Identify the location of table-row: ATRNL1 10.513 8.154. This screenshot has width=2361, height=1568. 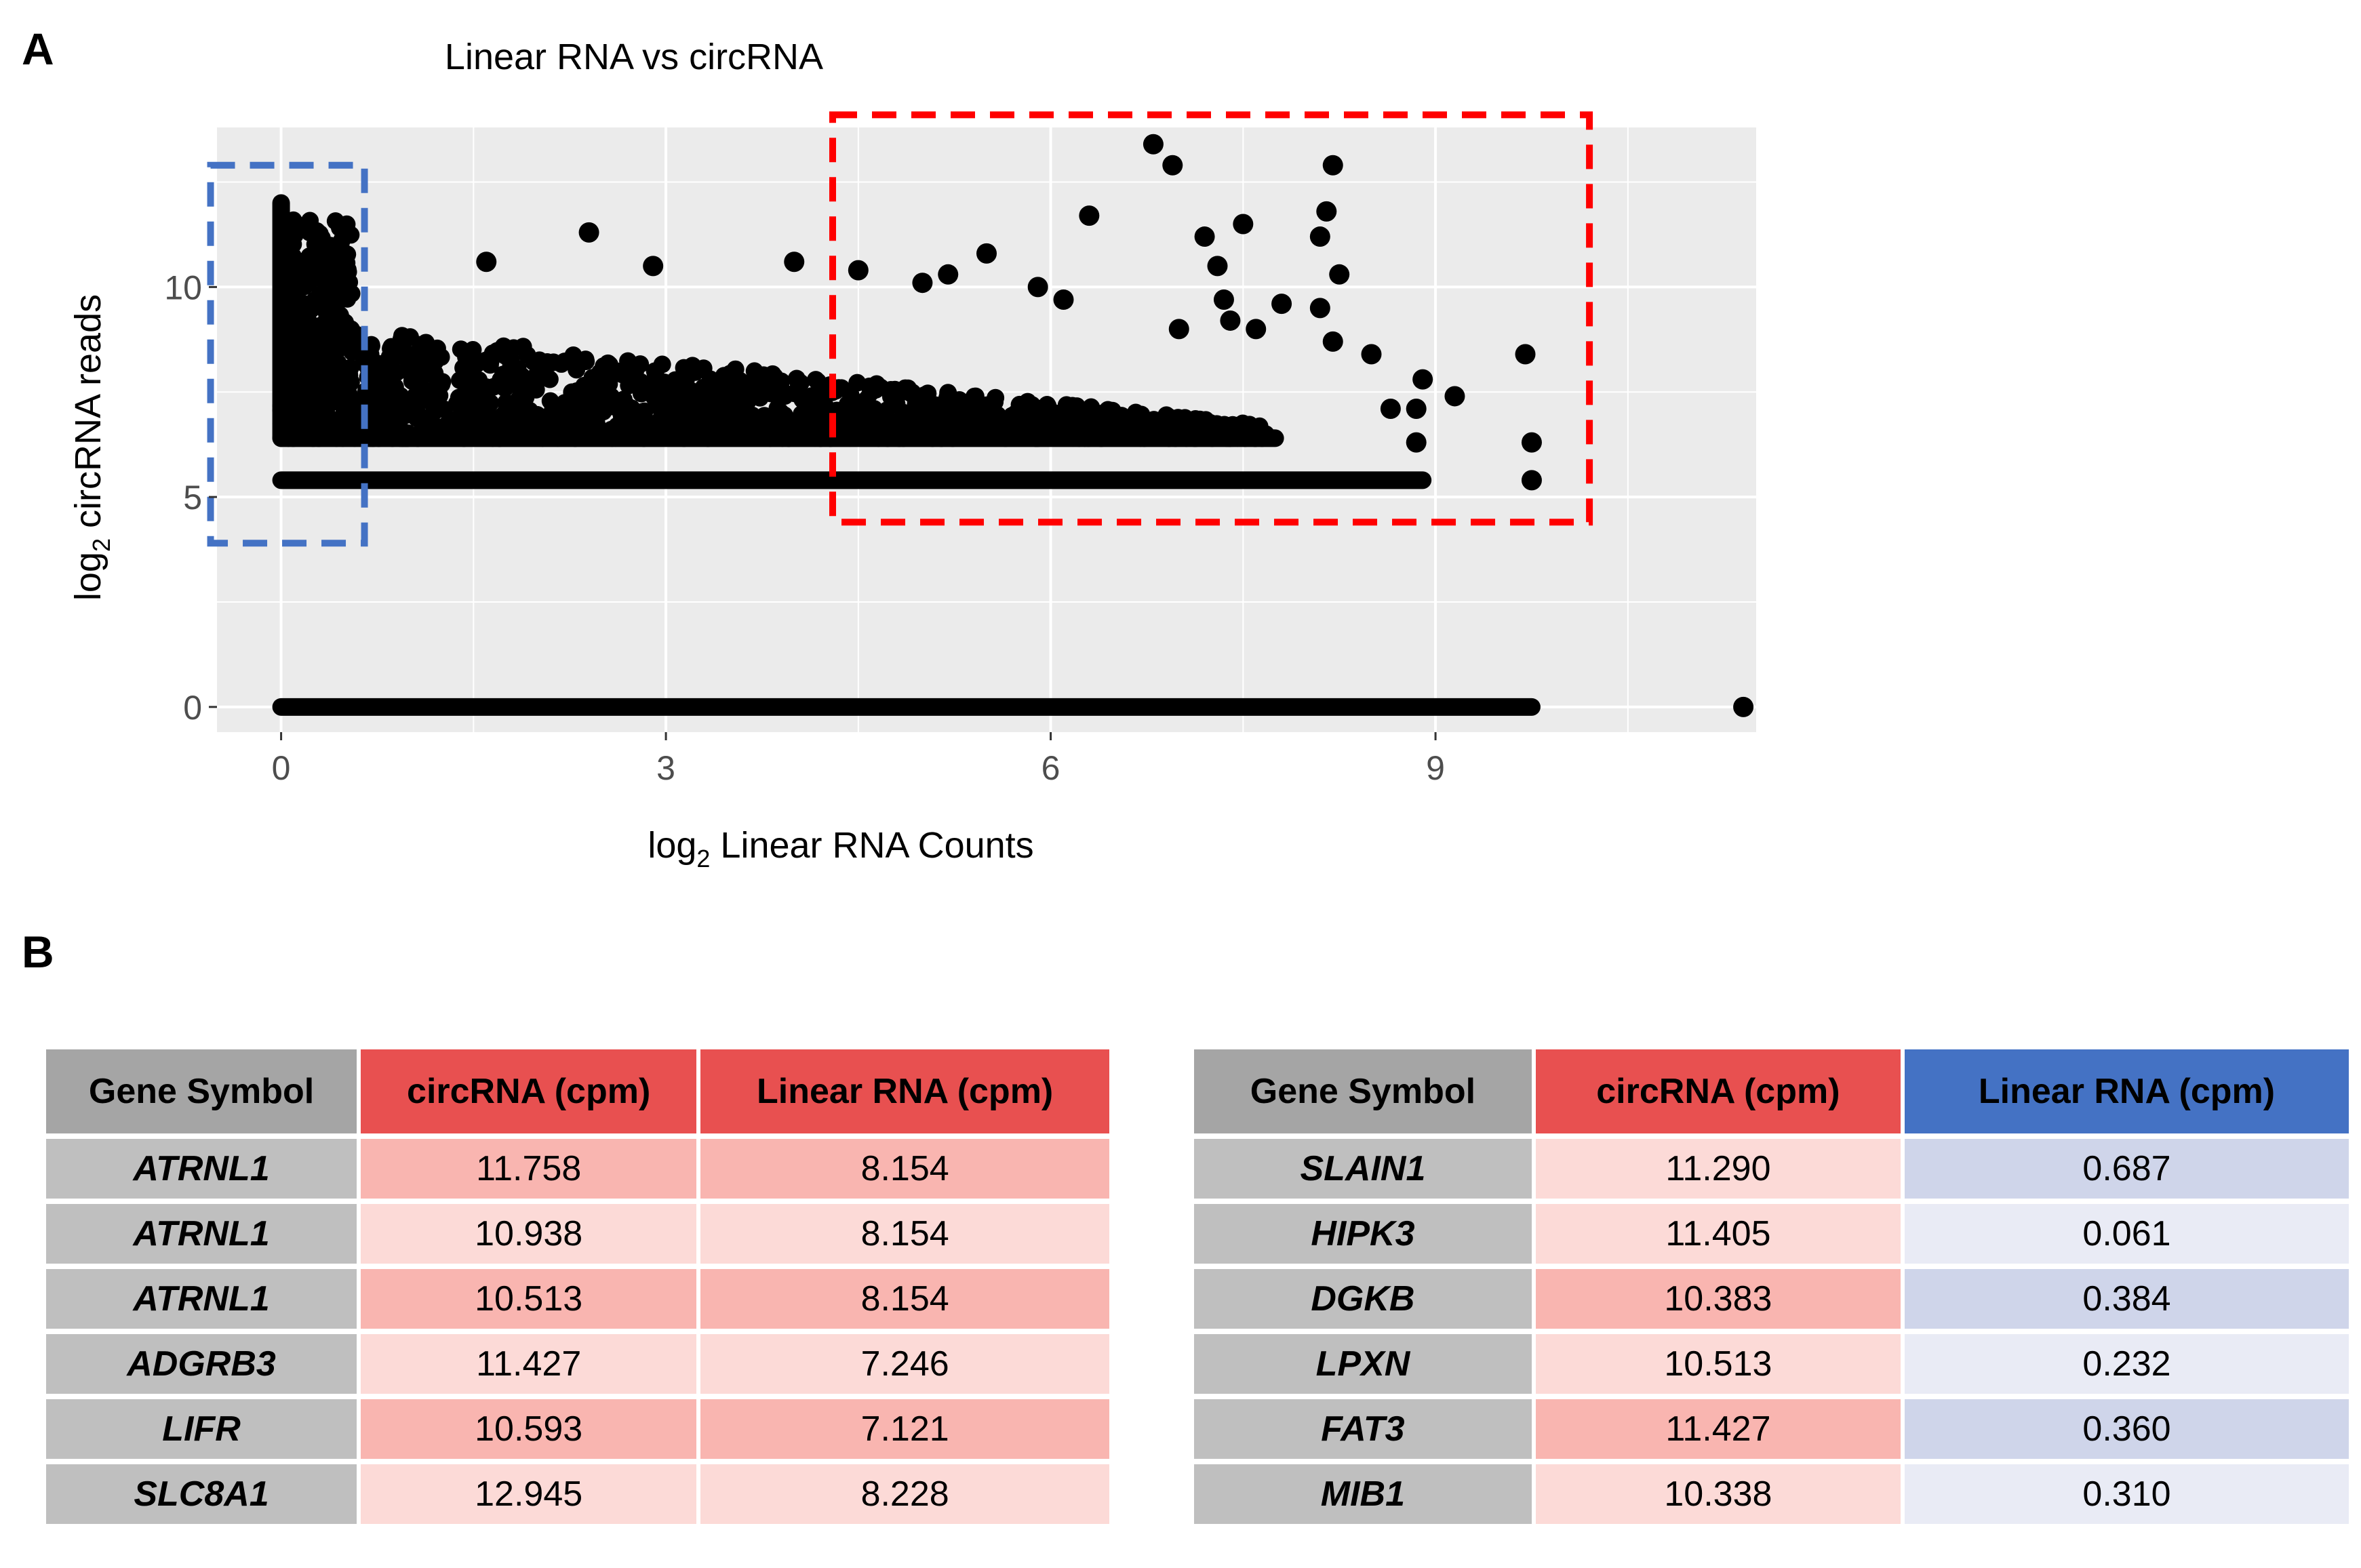
(577, 1299).